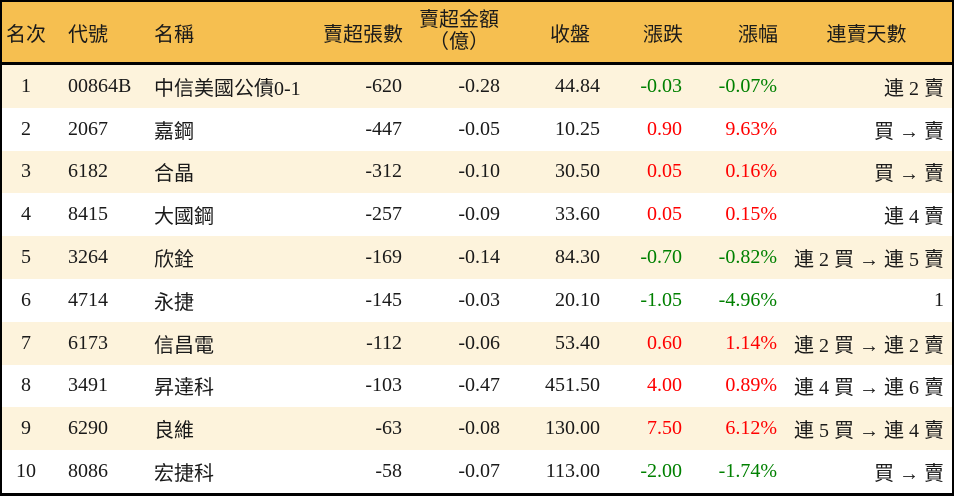 This screenshot has width=954, height=496. I want to click on cell-sell-volume: -257, so click(383, 214).